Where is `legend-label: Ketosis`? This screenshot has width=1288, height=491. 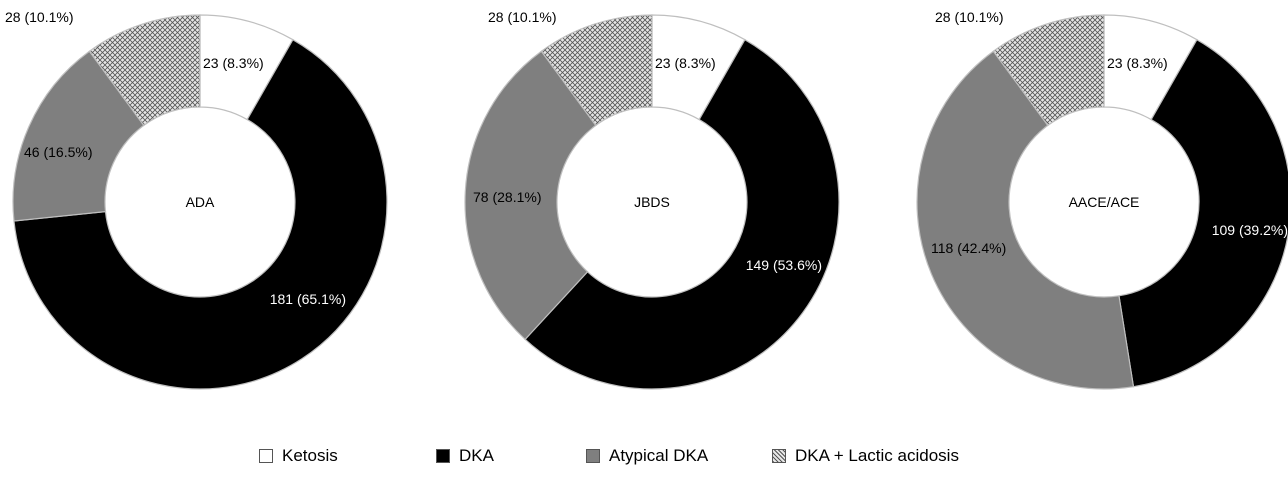
legend-label: Ketosis is located at coordinates (310, 455).